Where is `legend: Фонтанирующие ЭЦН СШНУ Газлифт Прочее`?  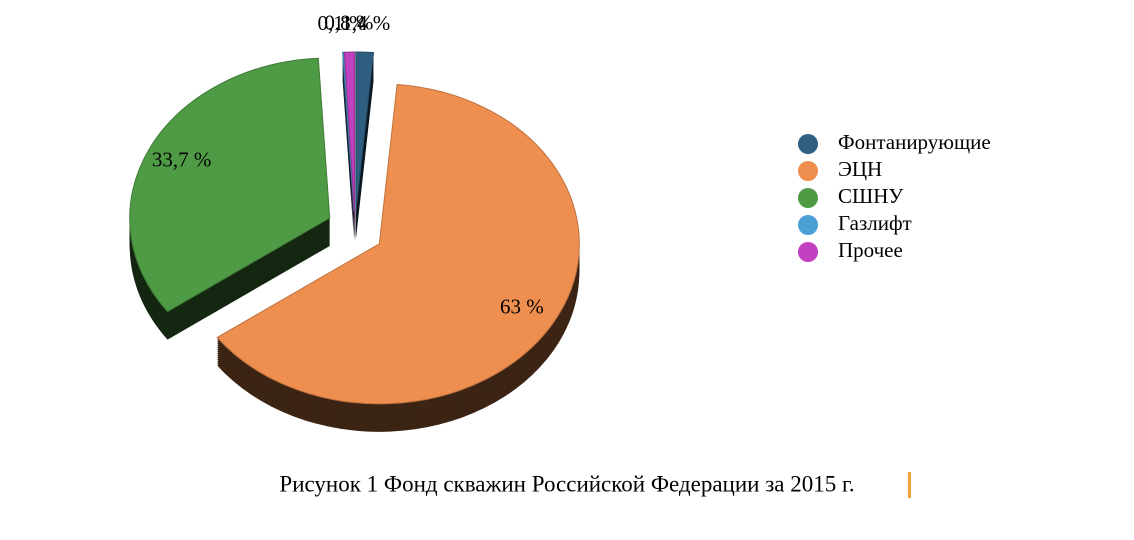 legend: Фонтанирующие ЭЦН СШНУ Газлифт Прочее is located at coordinates (894, 196).